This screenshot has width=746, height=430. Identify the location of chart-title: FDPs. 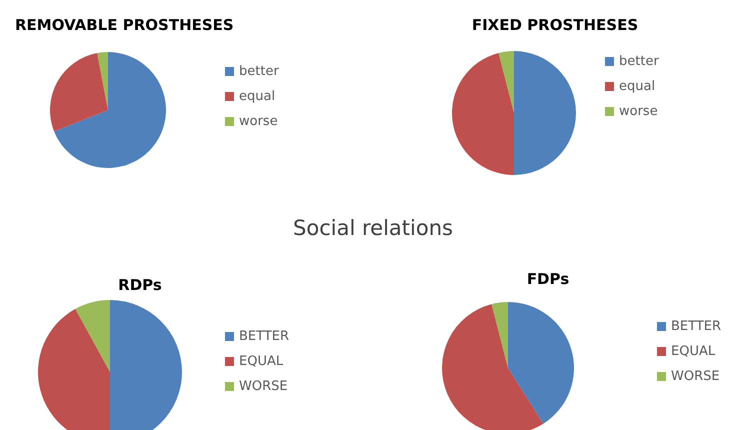
(548, 279).